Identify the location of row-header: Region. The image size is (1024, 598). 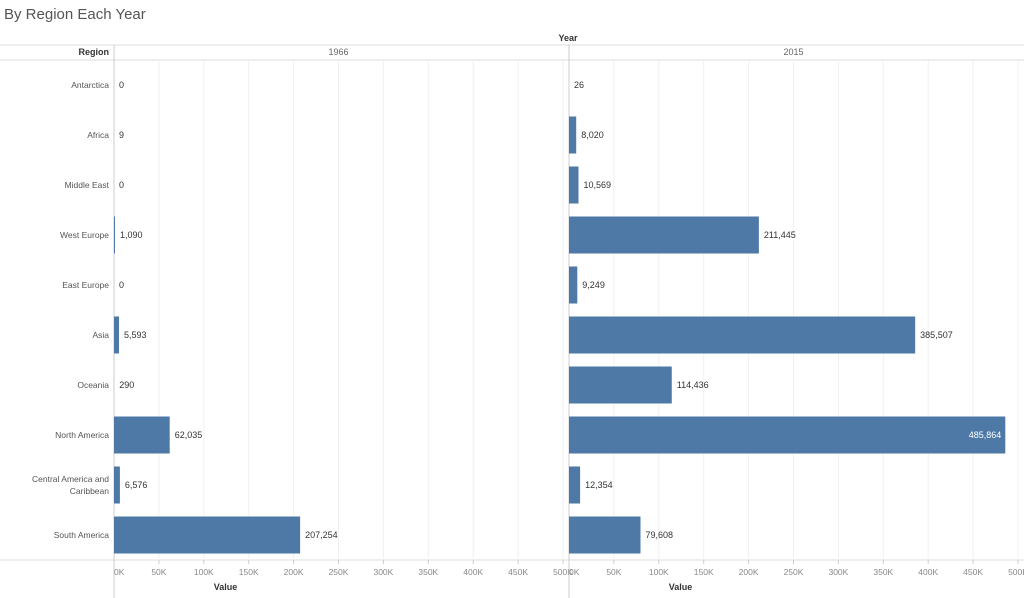
(94, 52).